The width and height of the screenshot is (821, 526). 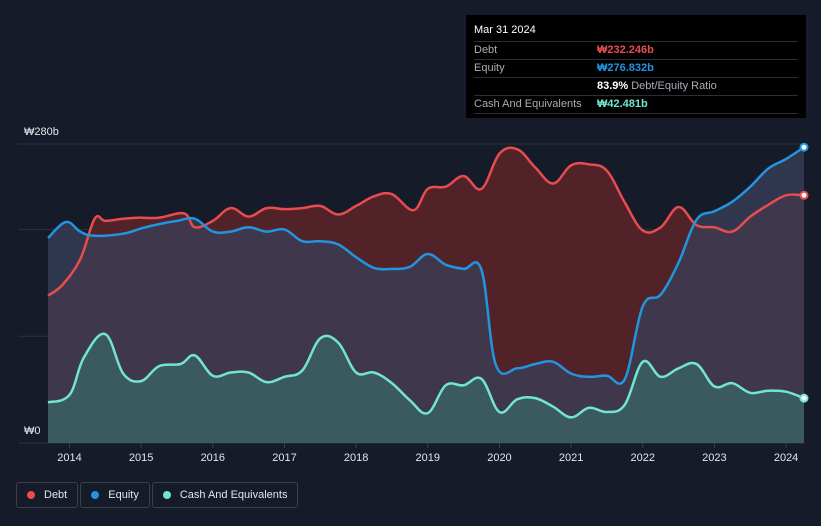 What do you see at coordinates (41, 132) in the screenshot?
I see `y-tick-label-0: ₩280b` at bounding box center [41, 132].